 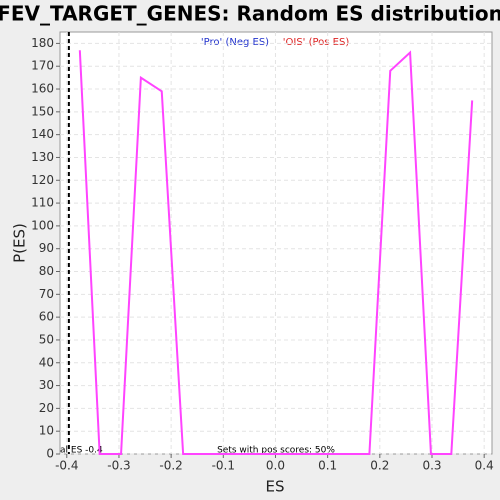 I want to click on y-tick-label: 110, so click(x=42, y=203).